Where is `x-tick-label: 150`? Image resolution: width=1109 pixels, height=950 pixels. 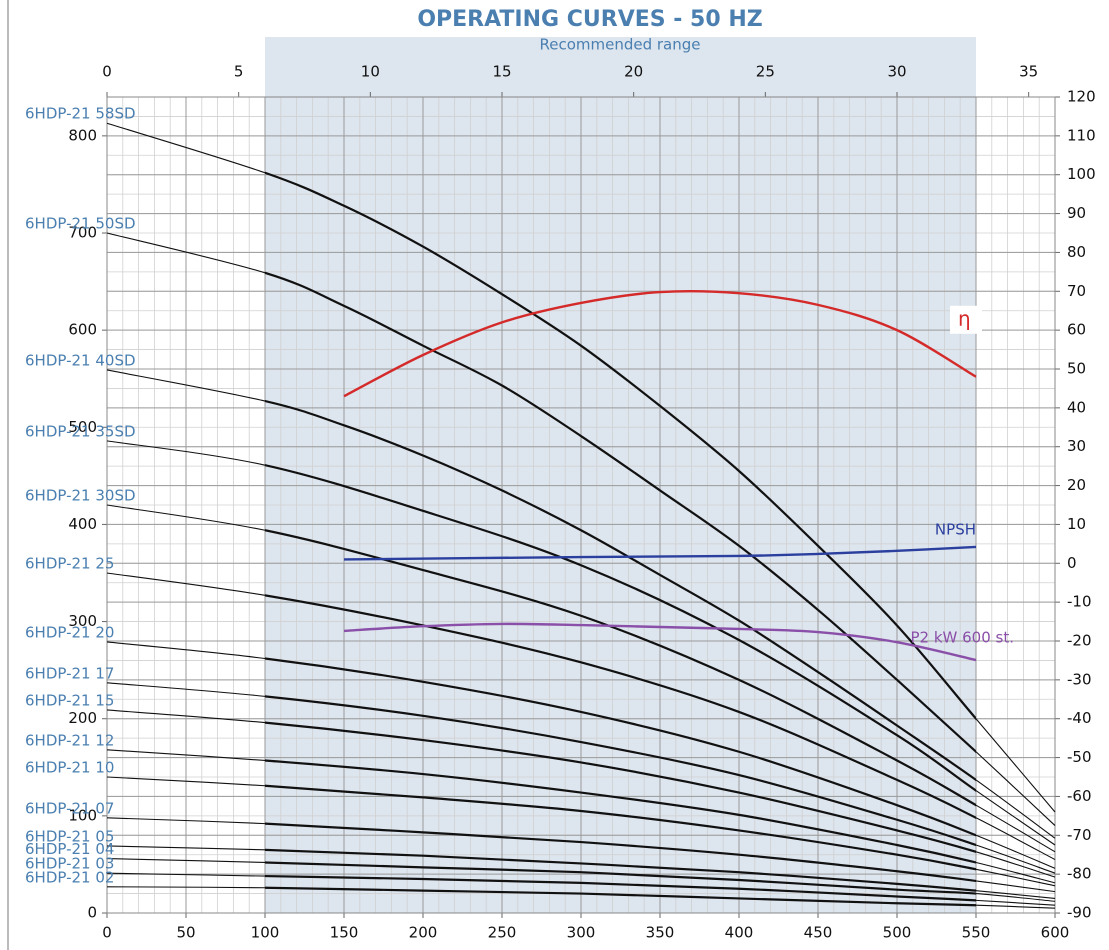 x-tick-label: 150 is located at coordinates (344, 933).